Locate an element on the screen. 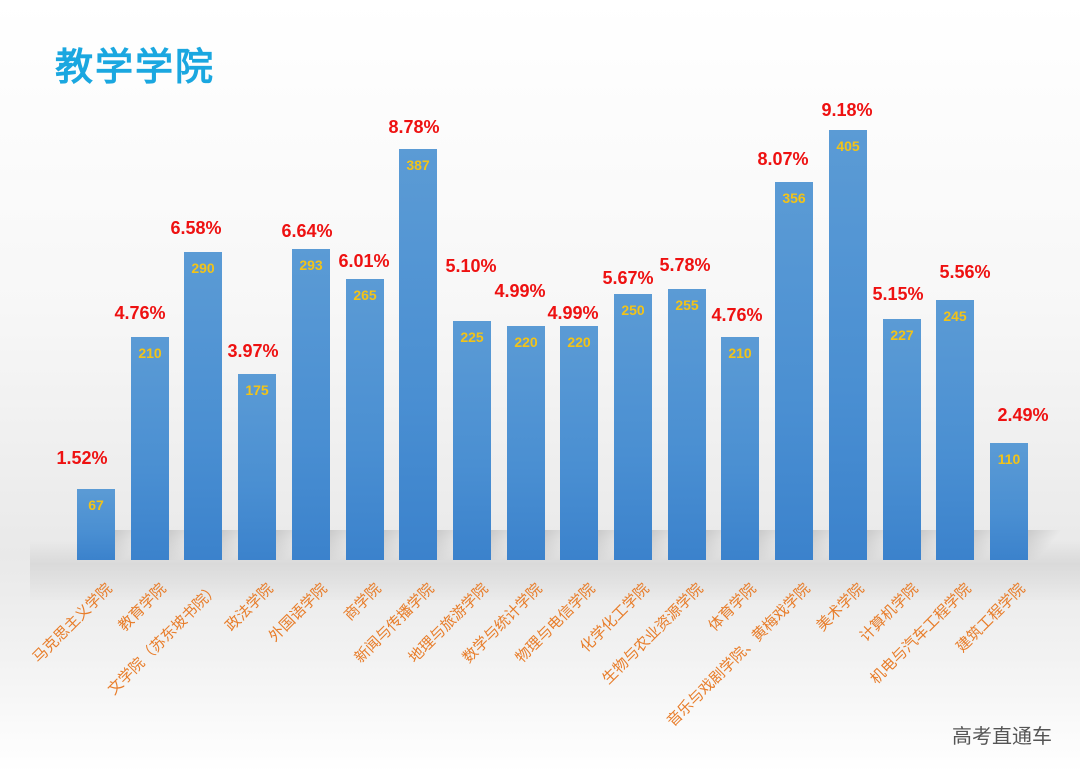 Image resolution: width=1080 pixels, height=772 pixels. bar-percent-label: 5.67% is located at coordinates (628, 278).